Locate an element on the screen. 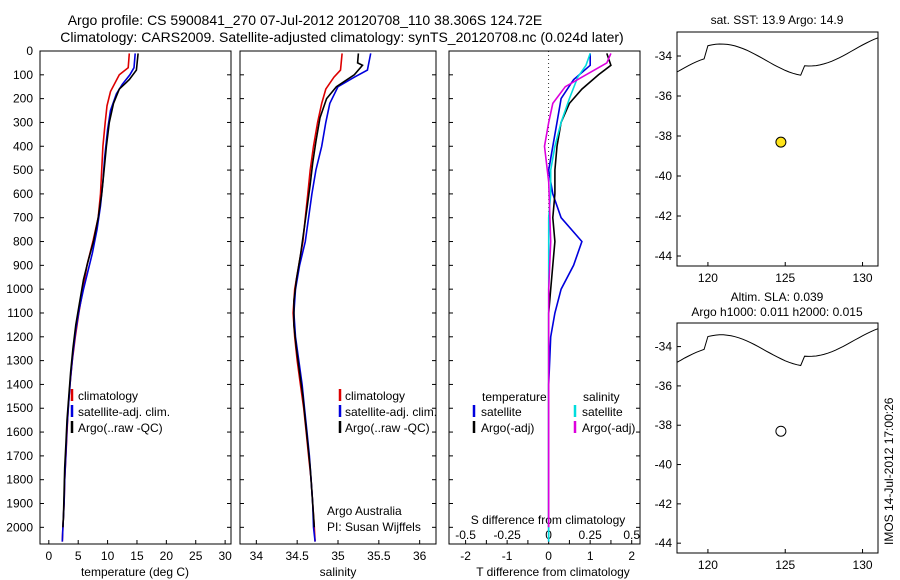  sla-map: -34 -36 -38 -40 -42 -44 120 125 130 is located at coordinates (767, 447).